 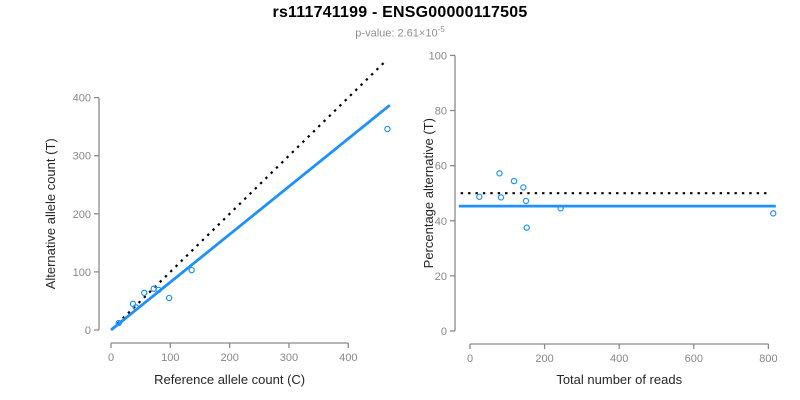 I want to click on x-tick-label: 800, so click(x=768, y=359).